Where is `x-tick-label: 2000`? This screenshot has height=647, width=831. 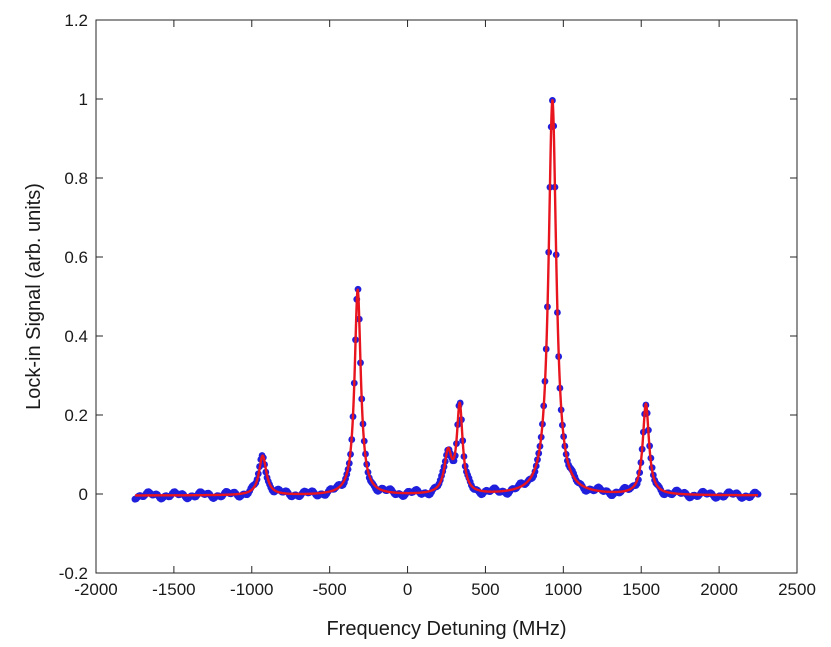
x-tick-label: 2000 is located at coordinates (719, 589).